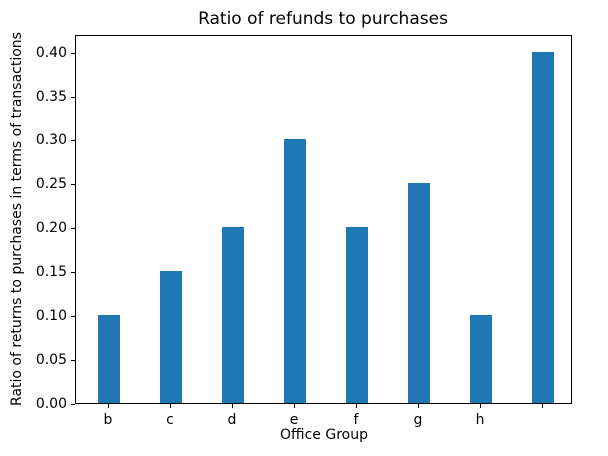  Describe the element at coordinates (109, 359) in the screenshot. I see `bar-b` at that location.